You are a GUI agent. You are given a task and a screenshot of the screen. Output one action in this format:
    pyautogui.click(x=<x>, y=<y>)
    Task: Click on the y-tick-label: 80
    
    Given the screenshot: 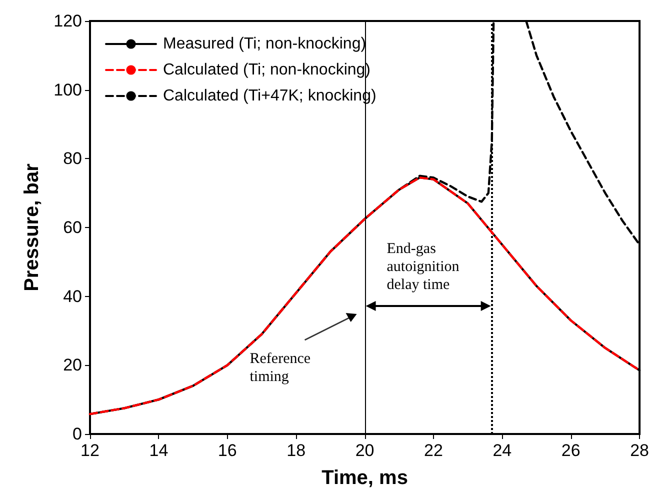 What is the action you would take?
    pyautogui.click(x=72, y=158)
    